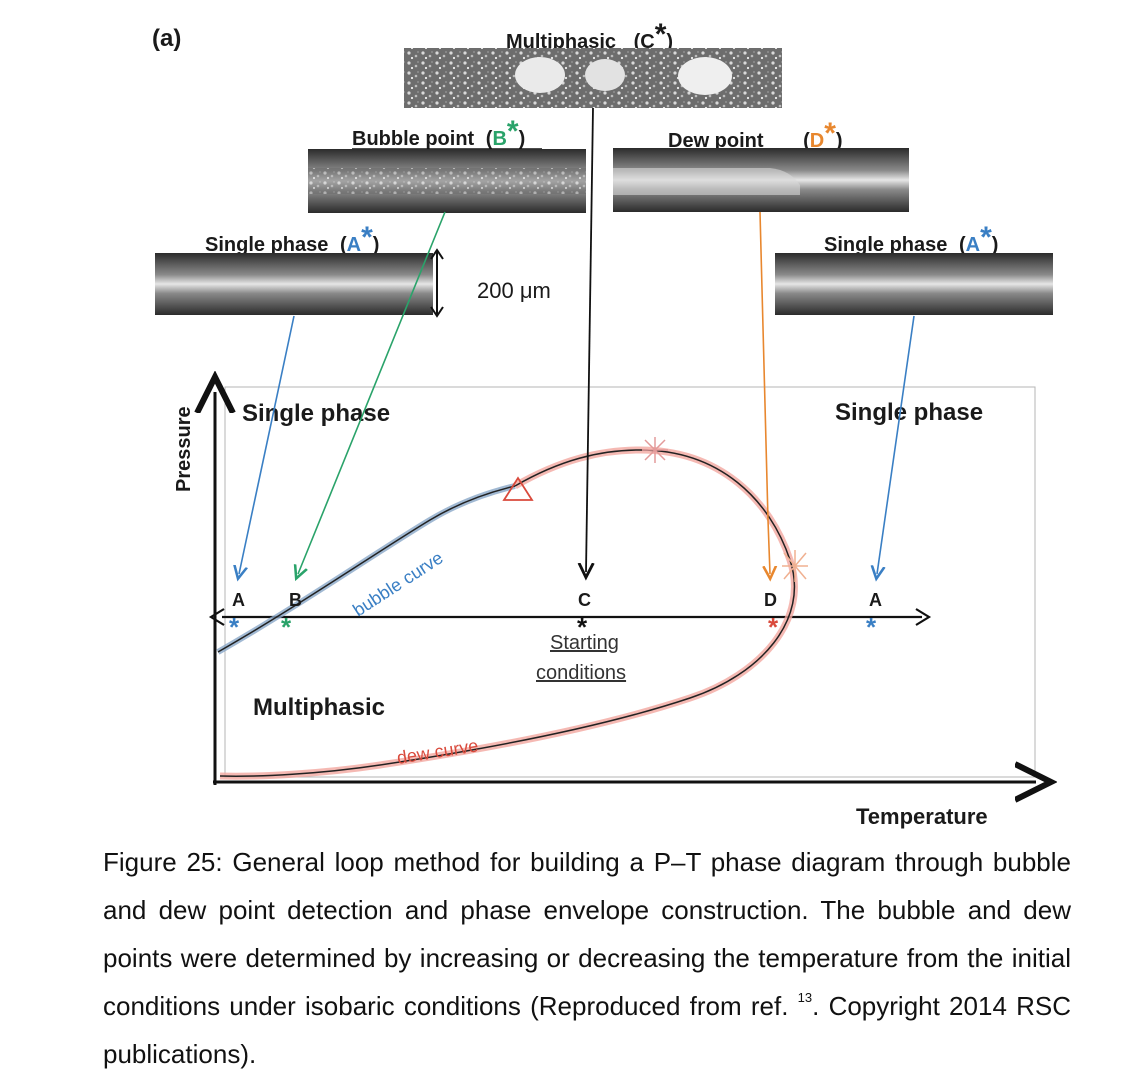 This screenshot has width=1121, height=1089. What do you see at coordinates (589, 339) in the screenshot?
I see `arrow-to-C` at bounding box center [589, 339].